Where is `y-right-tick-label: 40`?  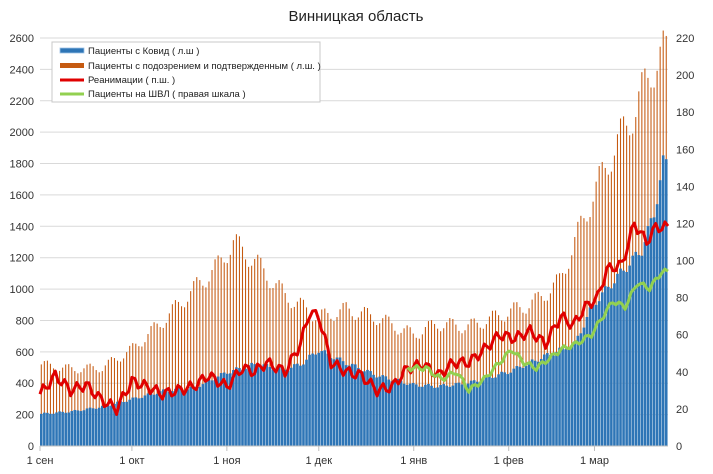
y-right-tick-label: 40 is located at coordinates (682, 373).